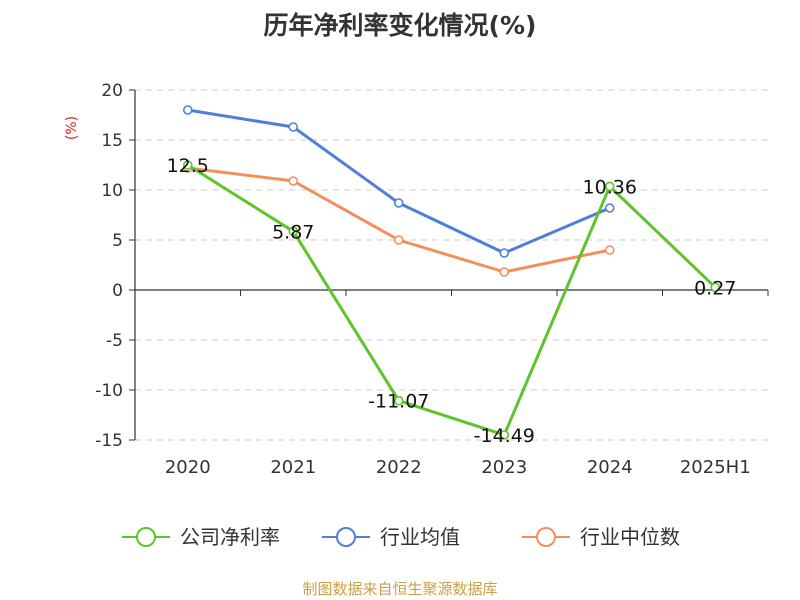  I want to click on x-tick-label: 2020, so click(188, 467).